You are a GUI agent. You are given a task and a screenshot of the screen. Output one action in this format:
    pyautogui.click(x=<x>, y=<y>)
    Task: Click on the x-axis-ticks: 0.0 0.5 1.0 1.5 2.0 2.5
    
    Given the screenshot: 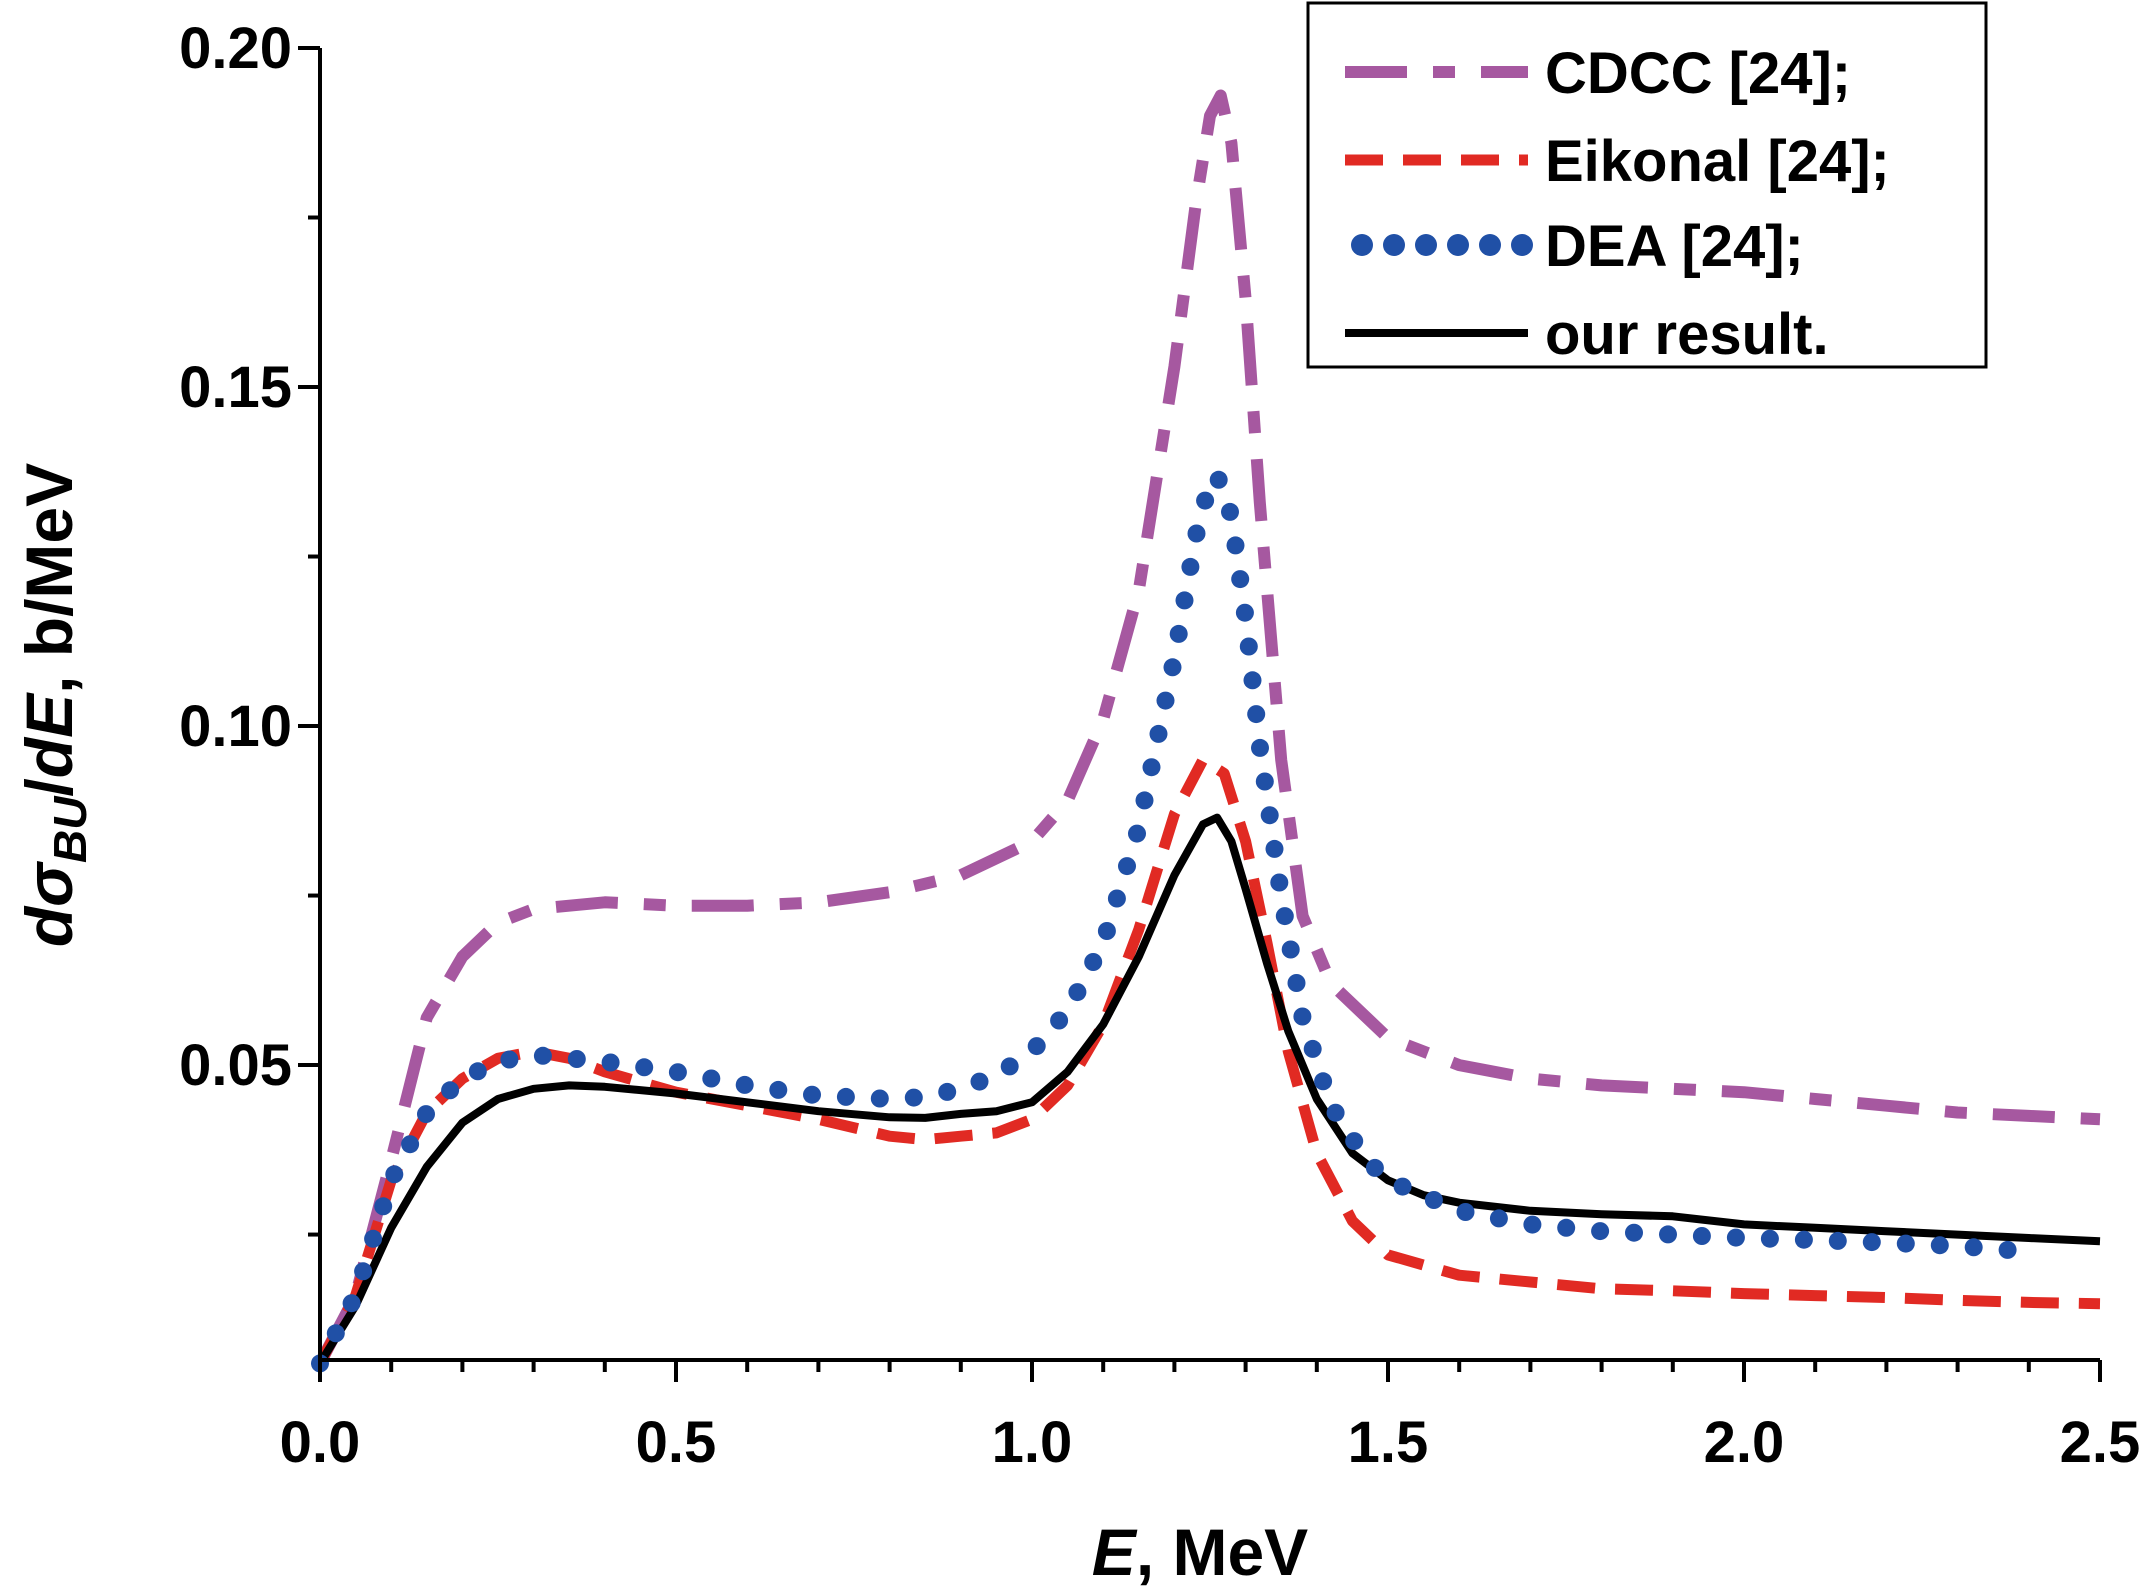 What is the action you would take?
    pyautogui.click(x=1210, y=1417)
    